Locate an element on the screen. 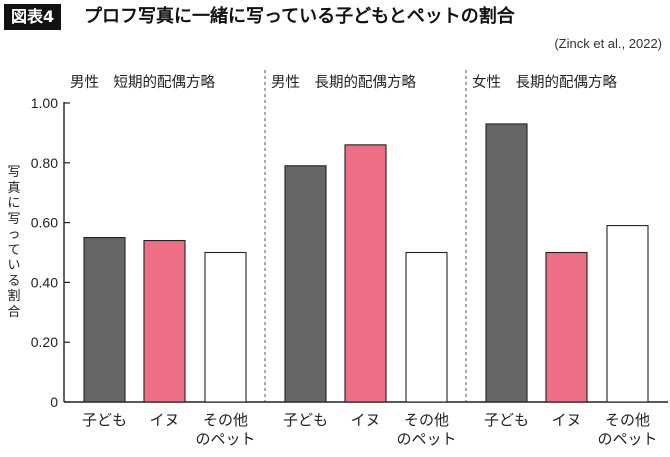 The image size is (670, 457). chart-title: プロフ写真に一緒に写っている子どもとペットの割合 is located at coordinates (299, 16).